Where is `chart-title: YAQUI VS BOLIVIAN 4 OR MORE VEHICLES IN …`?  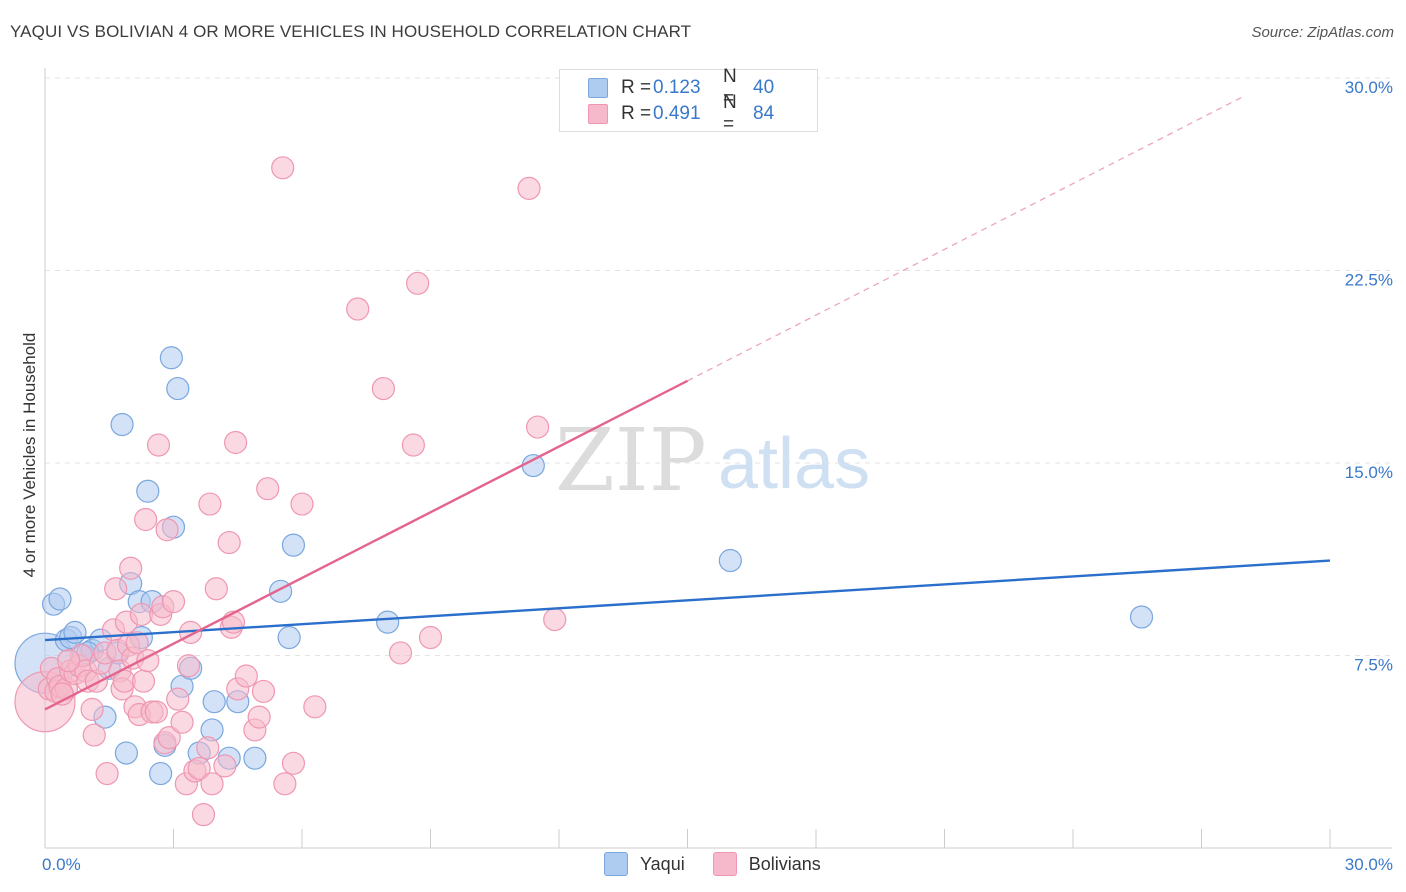
chart-title: YAQUI VS BOLIVIAN 4 OR MORE VEHICLES IN … is located at coordinates (351, 31).